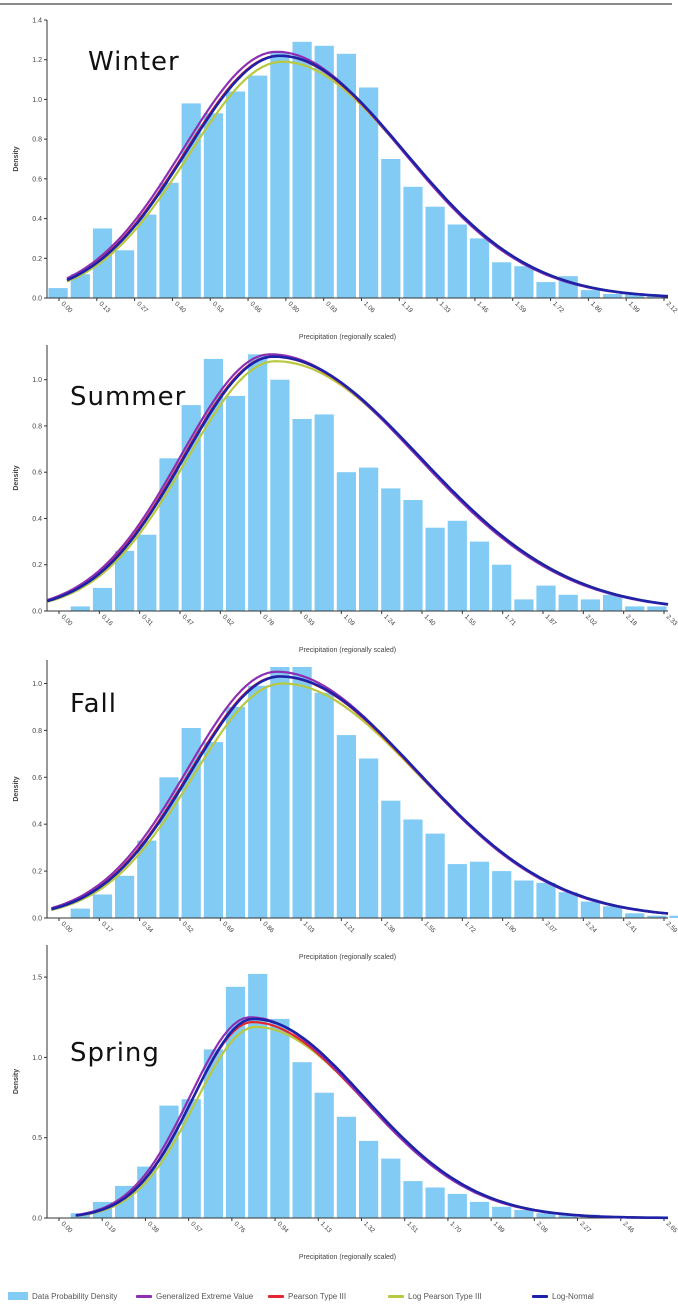 The height and width of the screenshot is (1312, 678). I want to click on x-tick-label: 0.93, so click(331, 307).